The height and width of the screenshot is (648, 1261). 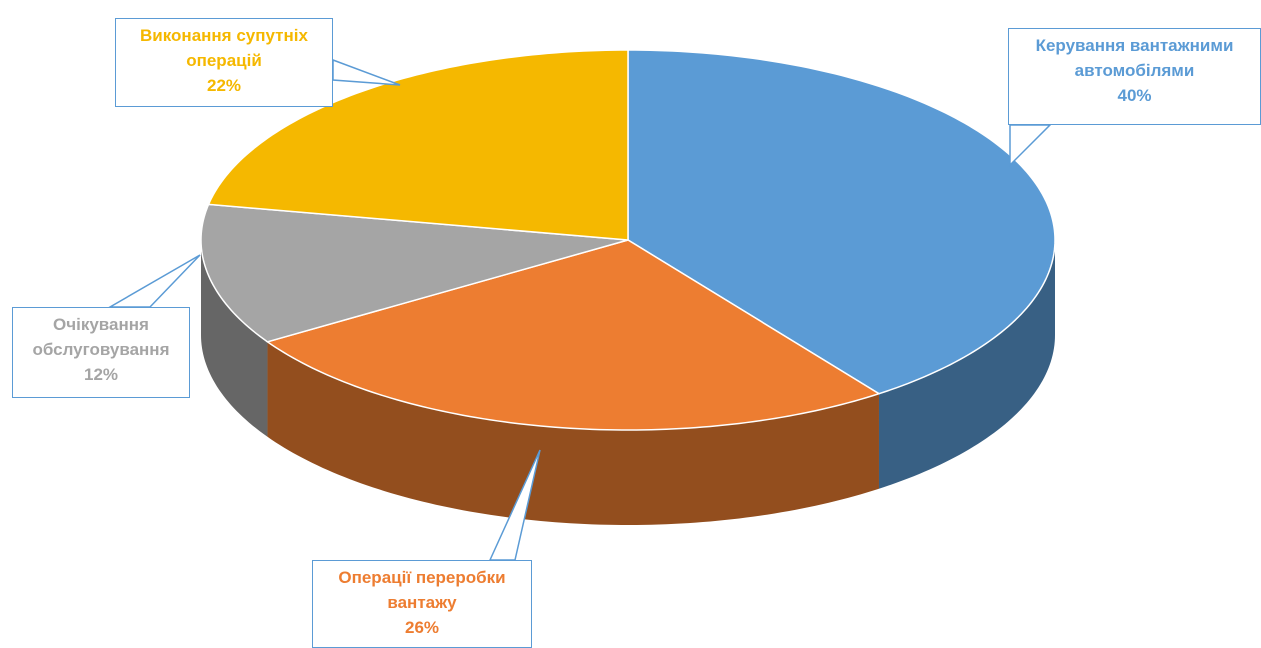 I want to click on value-label: 40%, so click(x=1134, y=95).